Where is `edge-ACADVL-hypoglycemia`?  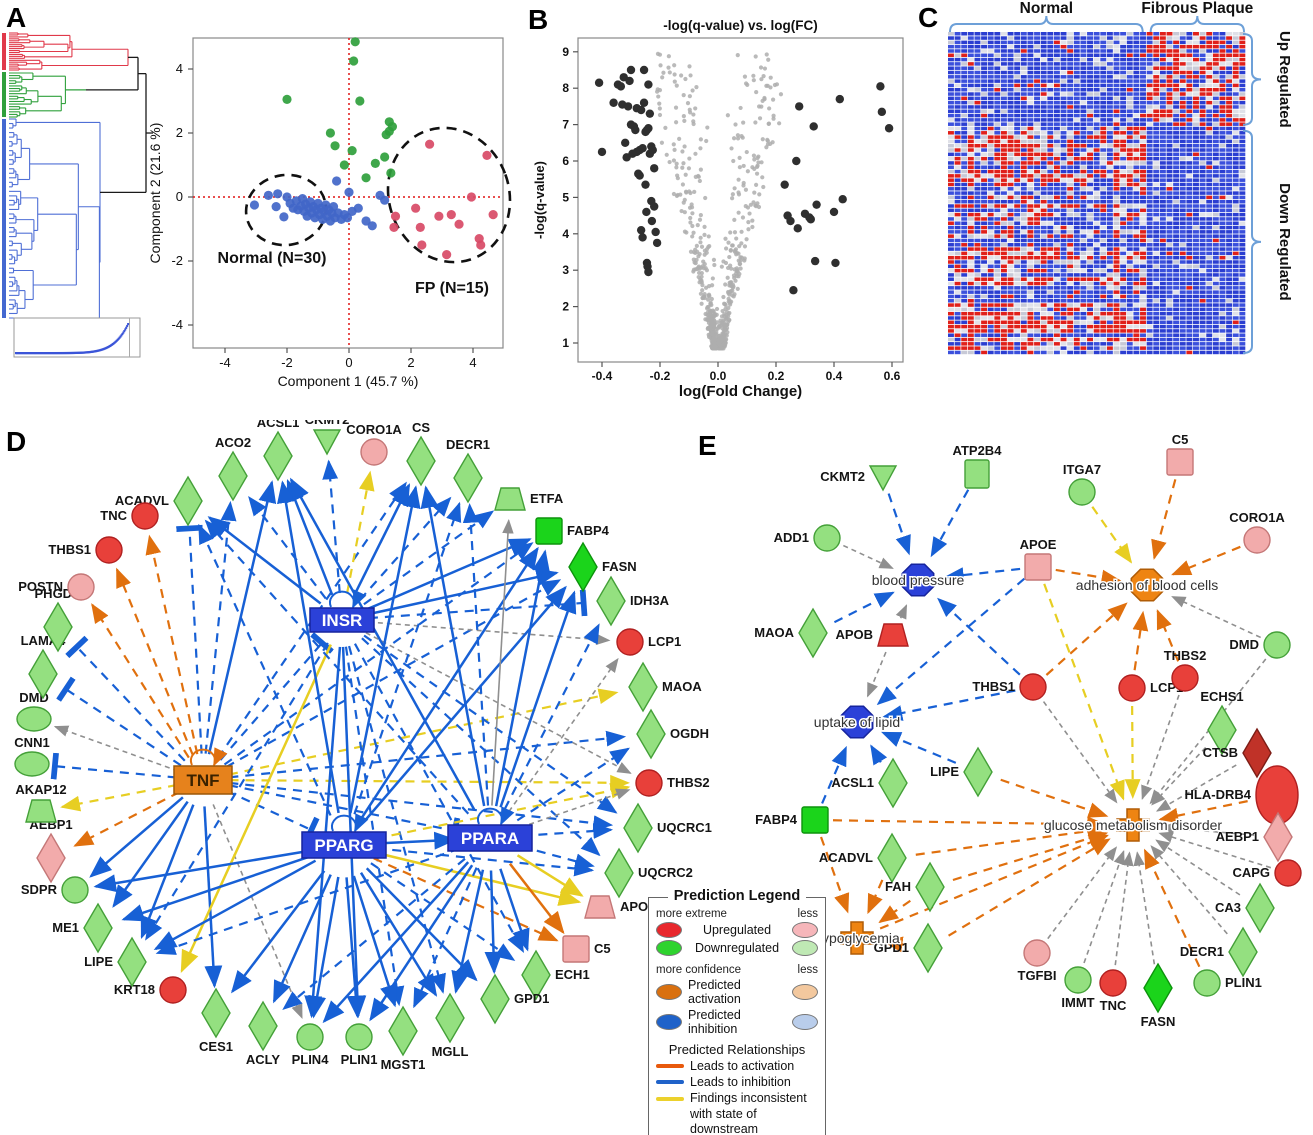 edge-ACADVL-hypoglycemia is located at coordinates (875, 897).